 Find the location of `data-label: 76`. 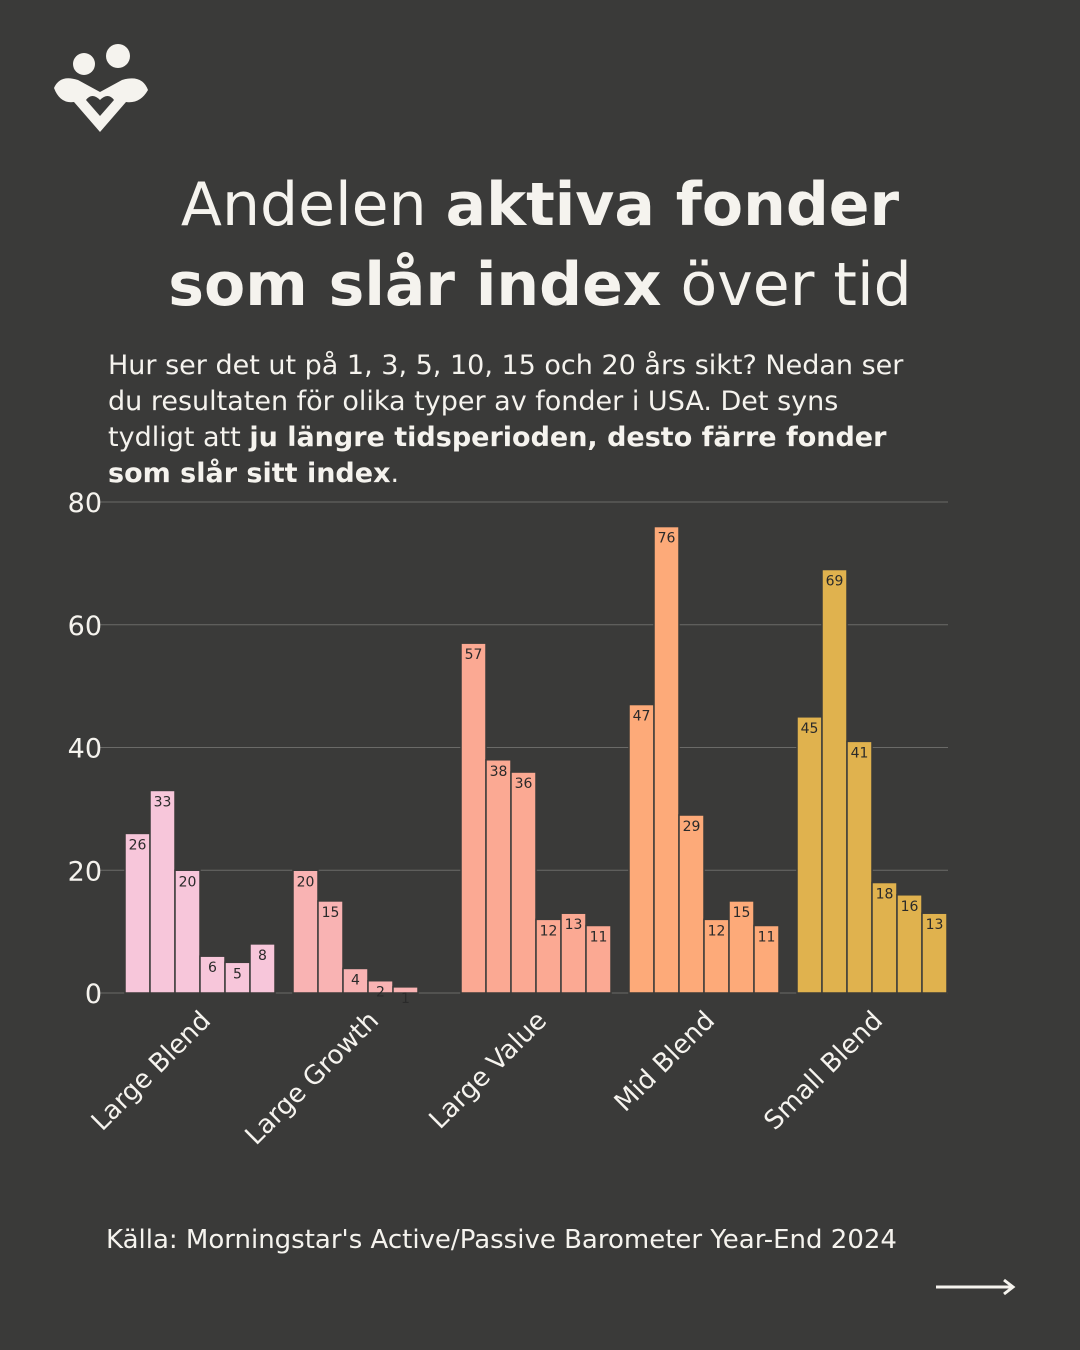

data-label: 76 is located at coordinates (667, 539).